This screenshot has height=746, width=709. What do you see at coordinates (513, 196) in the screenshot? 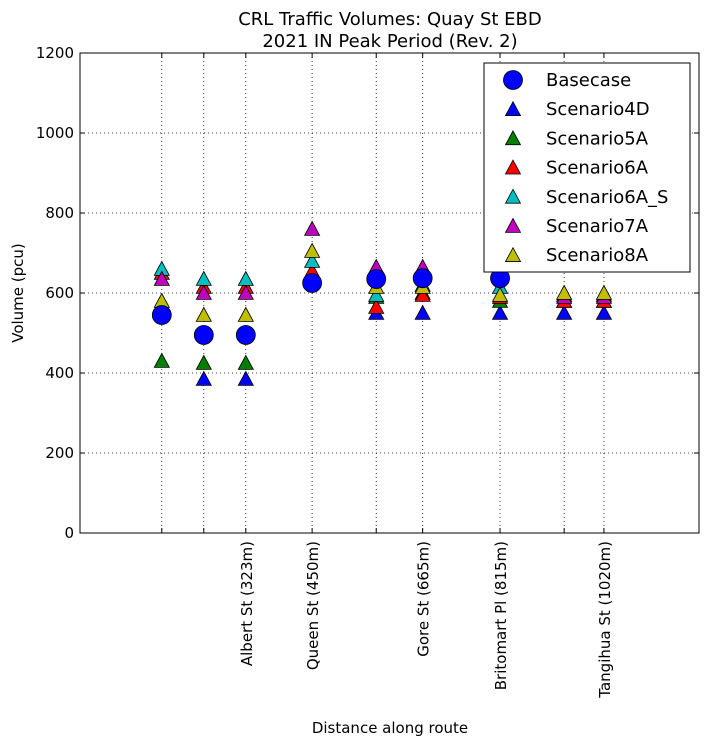
I see `legend-marker-scenario6a-s` at bounding box center [513, 196].